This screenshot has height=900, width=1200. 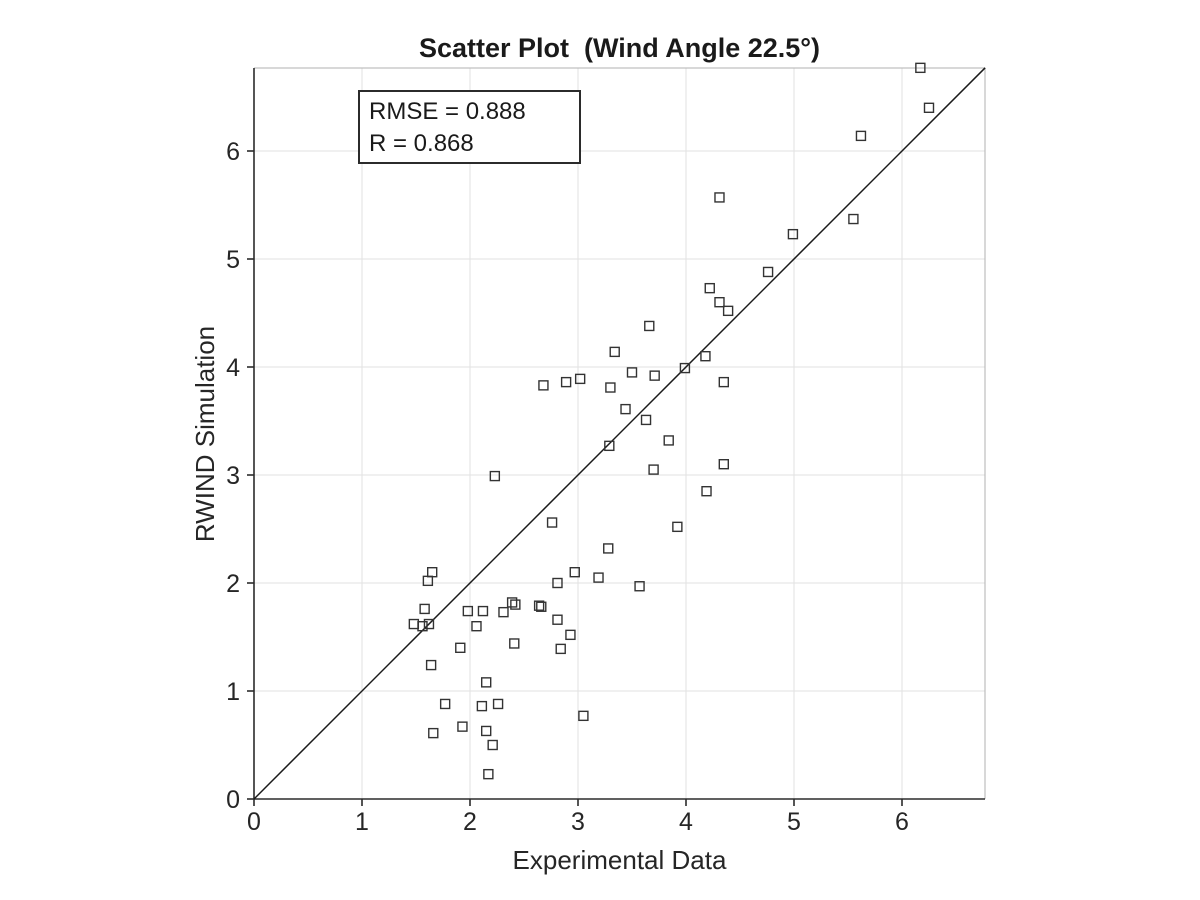 What do you see at coordinates (233, 368) in the screenshot?
I see `y-tick-label: 4` at bounding box center [233, 368].